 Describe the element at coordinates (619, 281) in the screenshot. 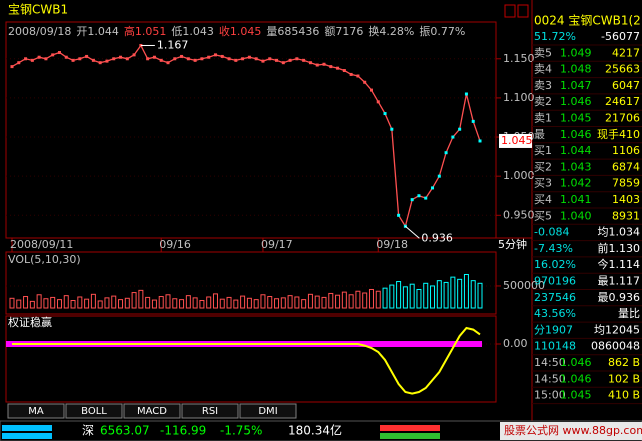

I see `quote-cell: 最1.117` at that location.